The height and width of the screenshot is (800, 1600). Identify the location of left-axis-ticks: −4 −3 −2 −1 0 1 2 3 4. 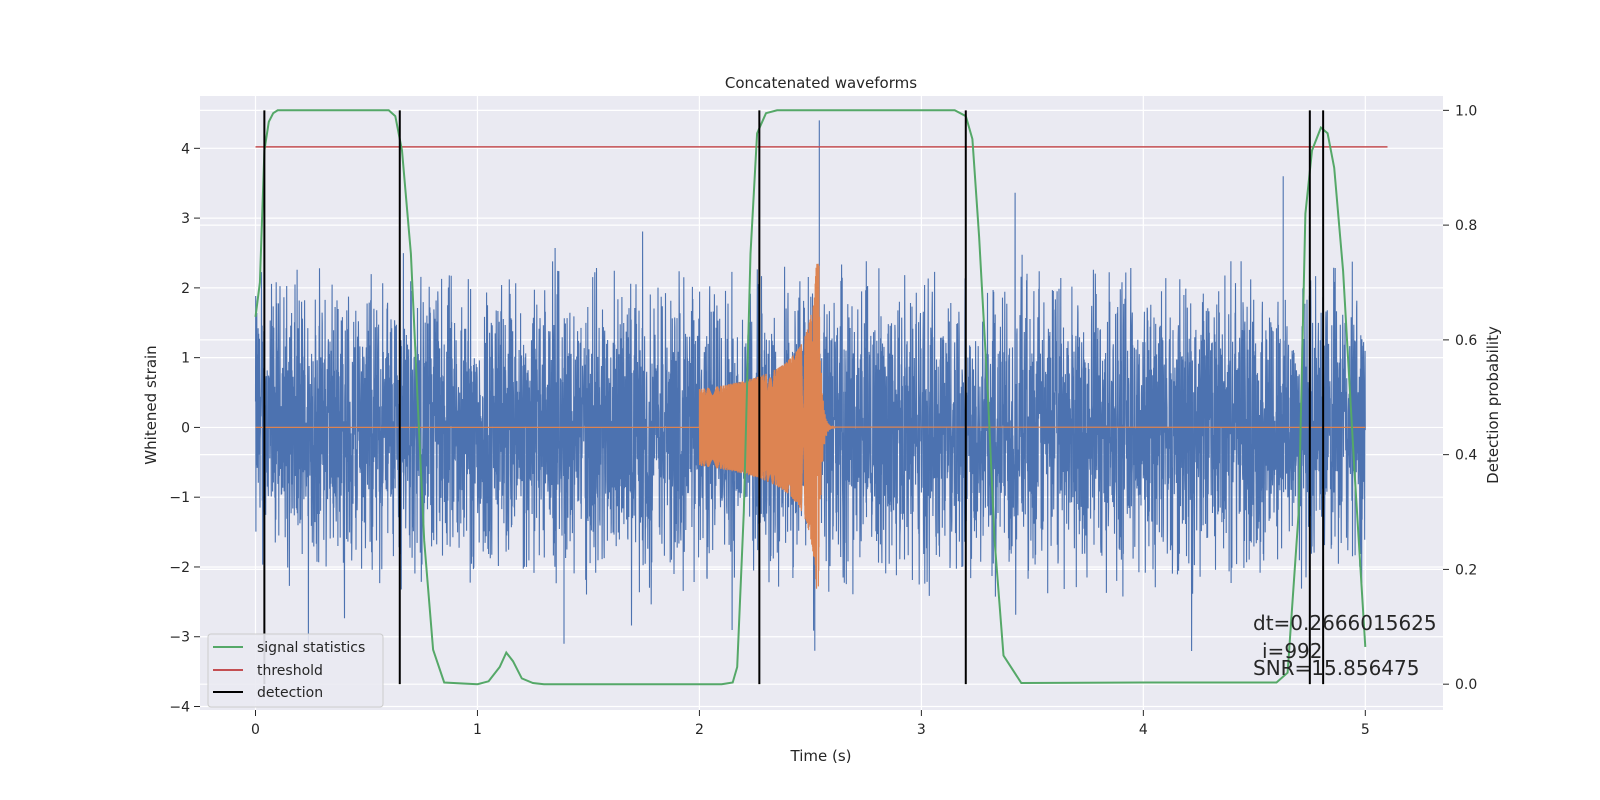
(184, 428).